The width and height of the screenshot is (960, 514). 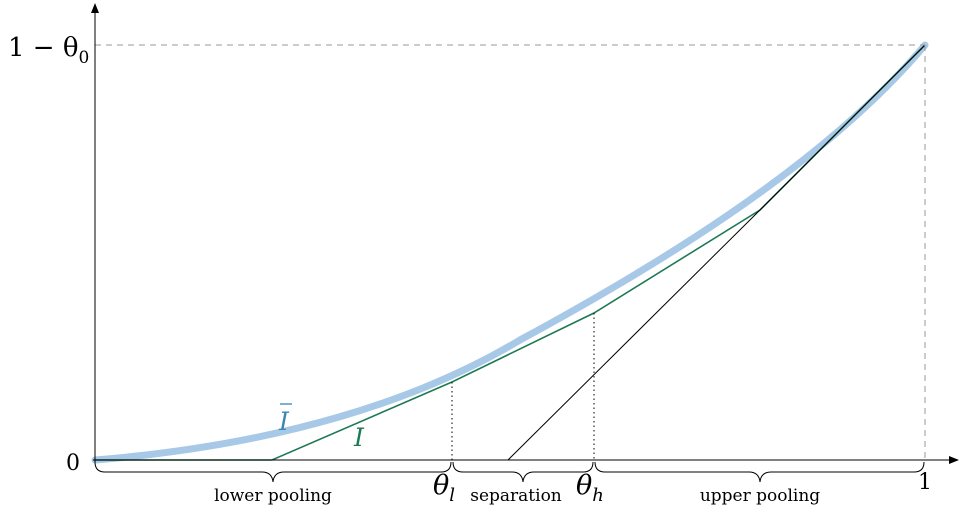 What do you see at coordinates (954, 460) in the screenshot?
I see `x-axis-arrow` at bounding box center [954, 460].